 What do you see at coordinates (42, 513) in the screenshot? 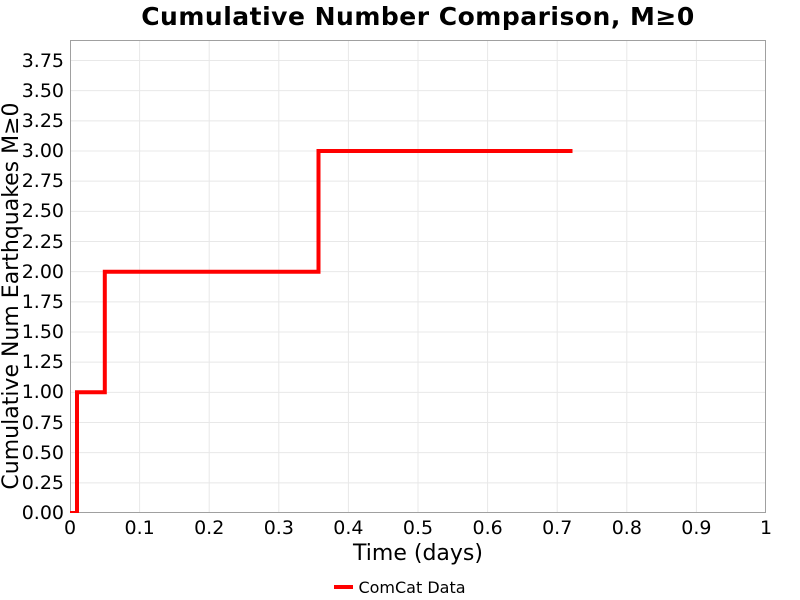
I see `y-tick-label: 0.00` at bounding box center [42, 513].